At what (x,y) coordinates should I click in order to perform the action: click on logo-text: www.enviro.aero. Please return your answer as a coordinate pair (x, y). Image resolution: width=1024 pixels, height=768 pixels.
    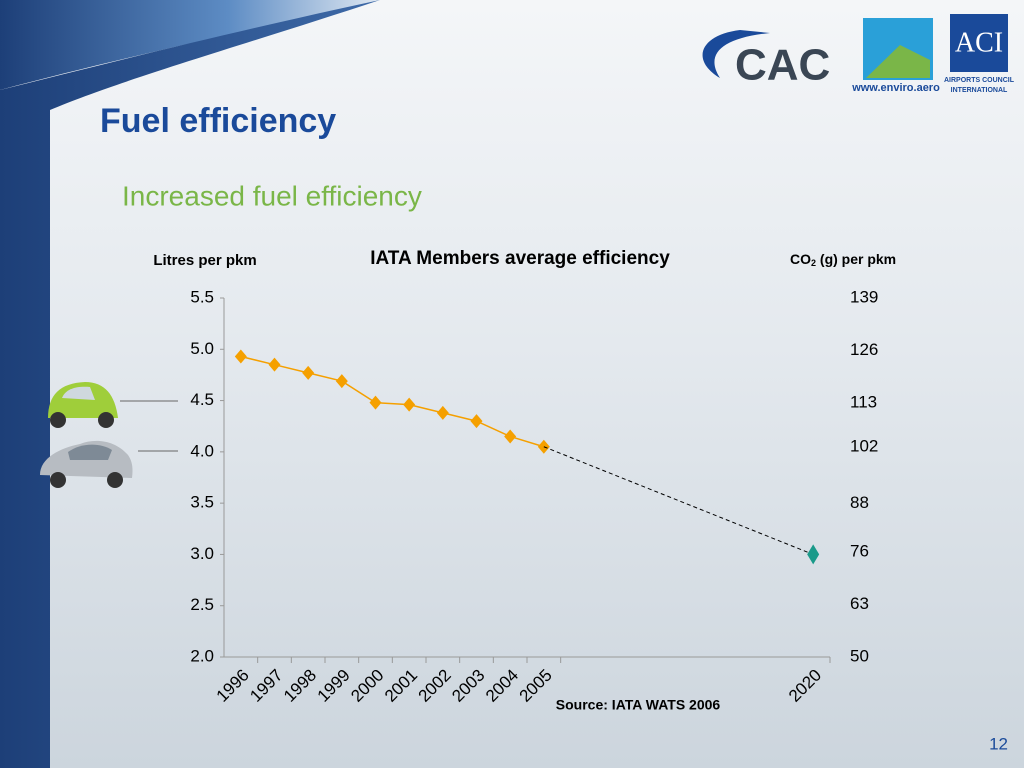
    Looking at the image, I should click on (895, 88).